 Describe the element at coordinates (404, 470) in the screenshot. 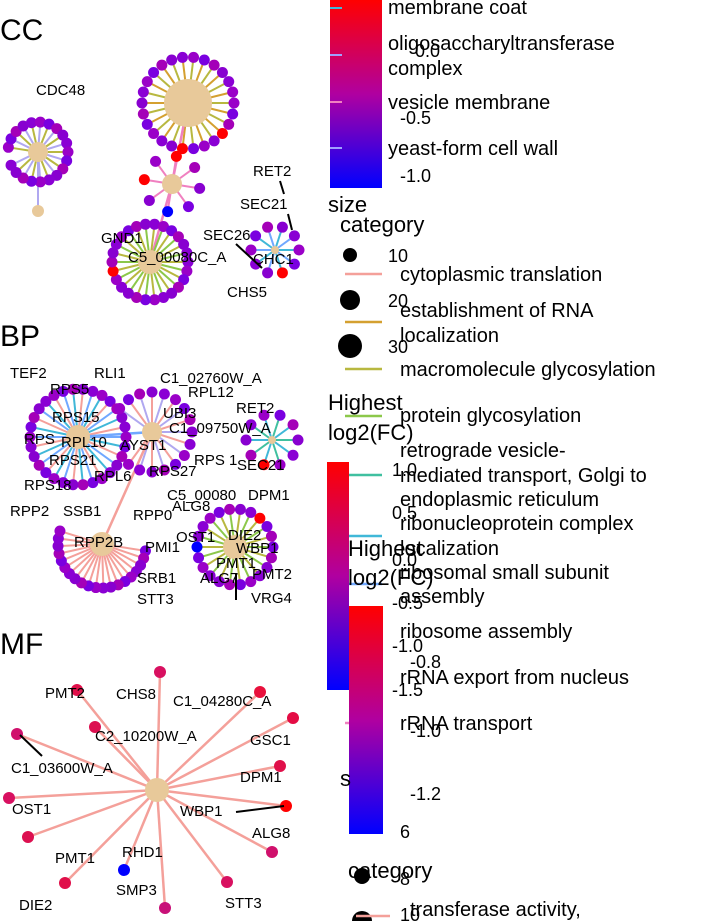

I see `bp-tick-0: 1.0` at that location.